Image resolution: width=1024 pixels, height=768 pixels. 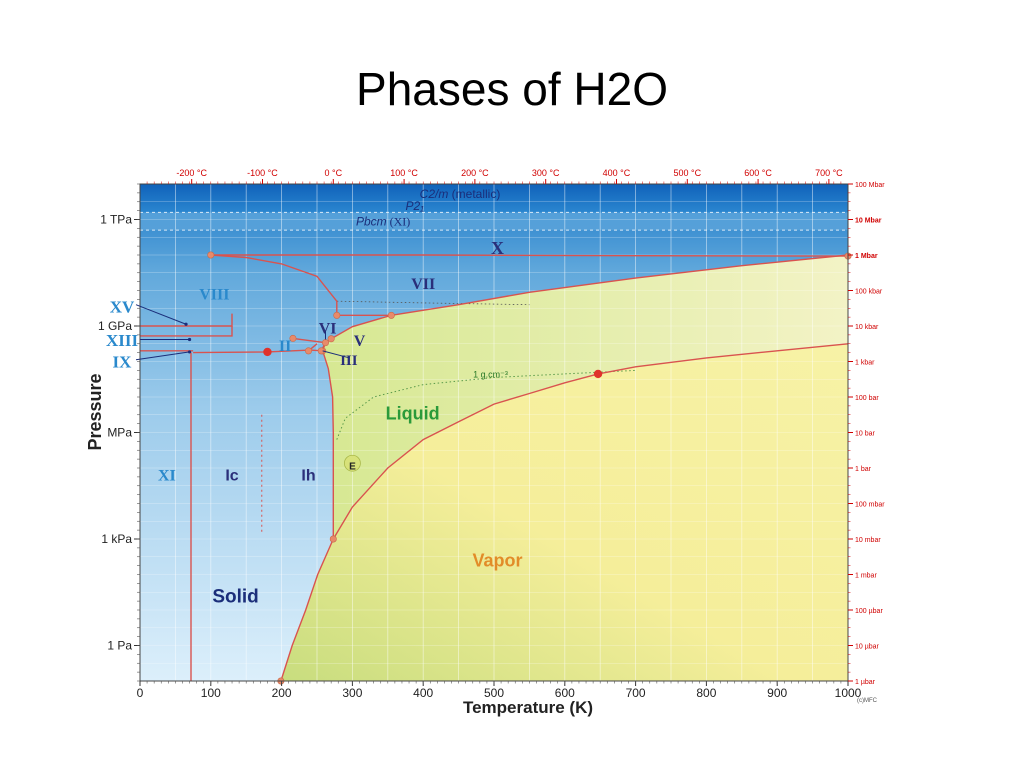 I want to click on phase-label-e: E, so click(x=352, y=467).